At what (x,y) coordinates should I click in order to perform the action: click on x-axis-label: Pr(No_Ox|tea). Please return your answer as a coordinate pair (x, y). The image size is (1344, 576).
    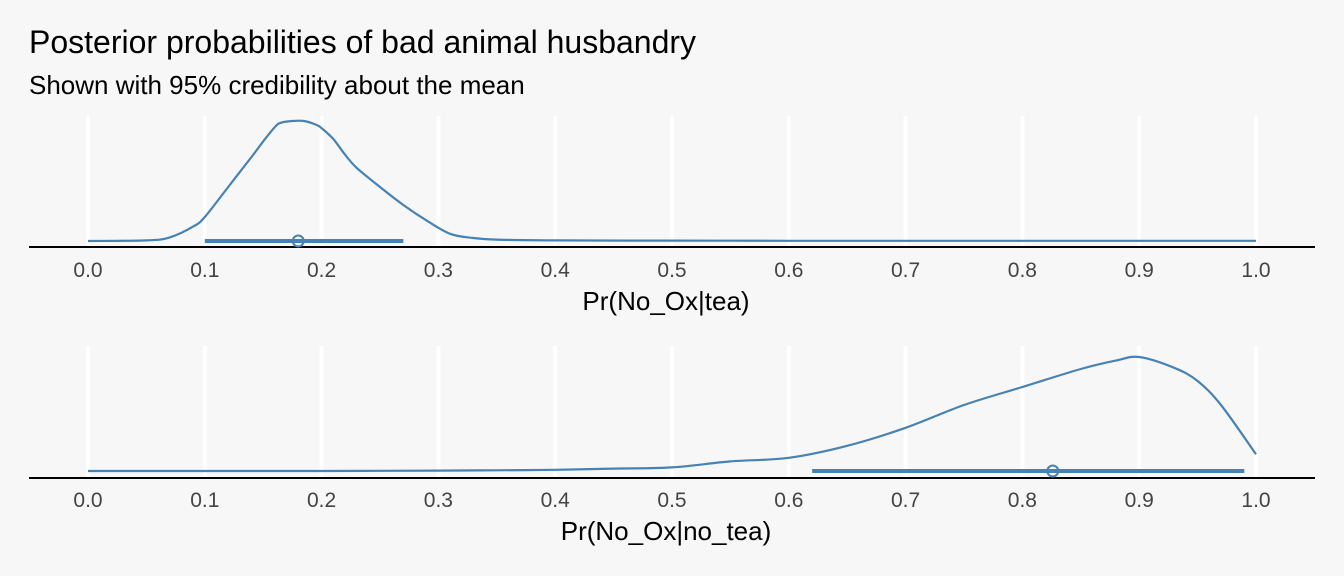
    Looking at the image, I should click on (665, 301).